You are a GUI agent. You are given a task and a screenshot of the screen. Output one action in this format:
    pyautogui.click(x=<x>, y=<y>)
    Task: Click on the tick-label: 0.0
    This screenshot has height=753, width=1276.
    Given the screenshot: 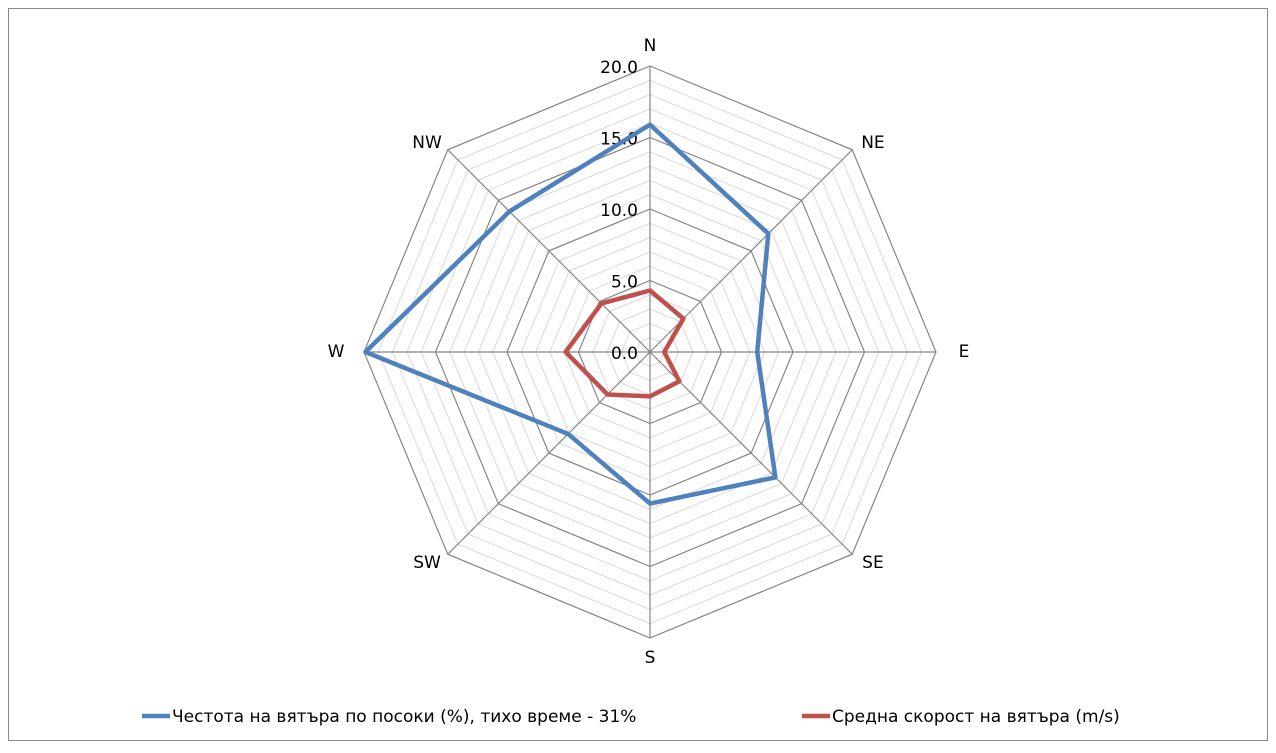 What is the action you would take?
    pyautogui.click(x=624, y=354)
    